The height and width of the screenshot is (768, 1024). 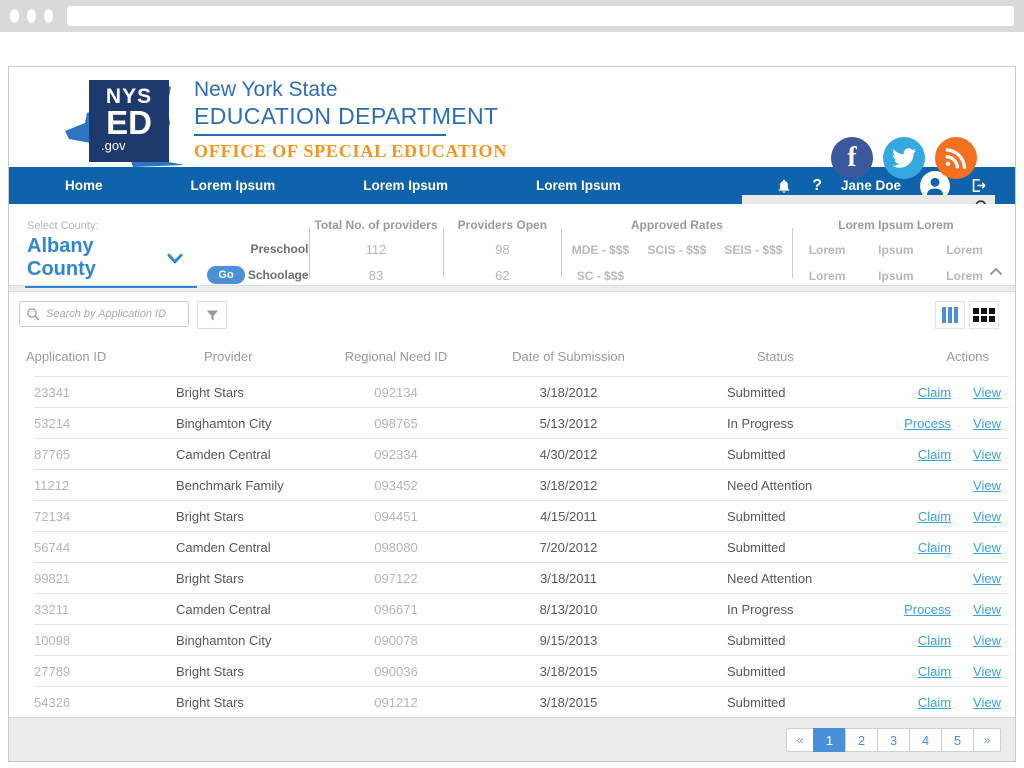 What do you see at coordinates (568, 671) in the screenshot?
I see `cell-date: 3/18/2015` at bounding box center [568, 671].